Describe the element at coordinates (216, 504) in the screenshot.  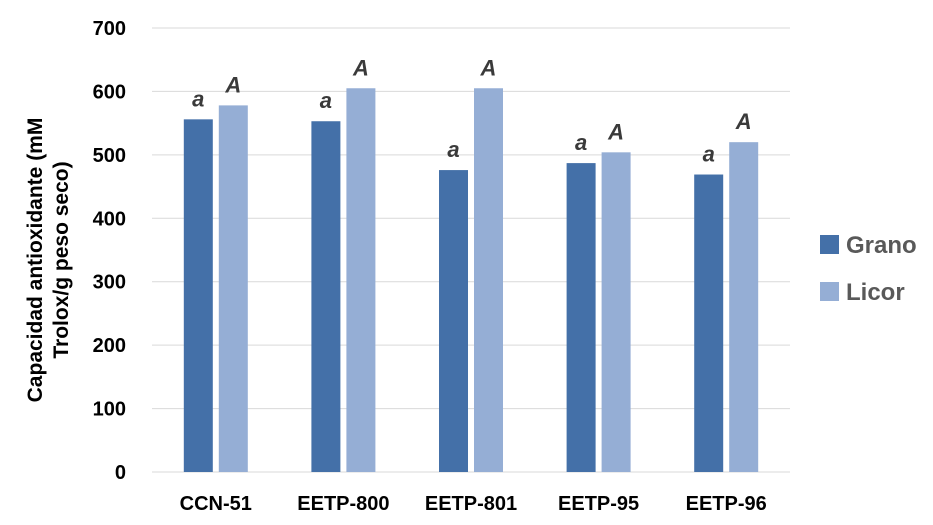
I see `x-tick-label: CCN-51` at that location.